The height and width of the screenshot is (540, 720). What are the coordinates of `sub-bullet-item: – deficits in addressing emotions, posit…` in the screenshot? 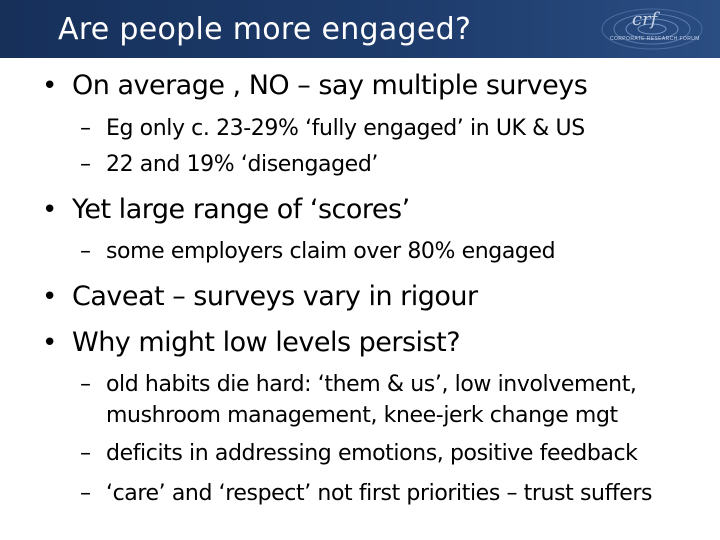 It's located at (359, 454).